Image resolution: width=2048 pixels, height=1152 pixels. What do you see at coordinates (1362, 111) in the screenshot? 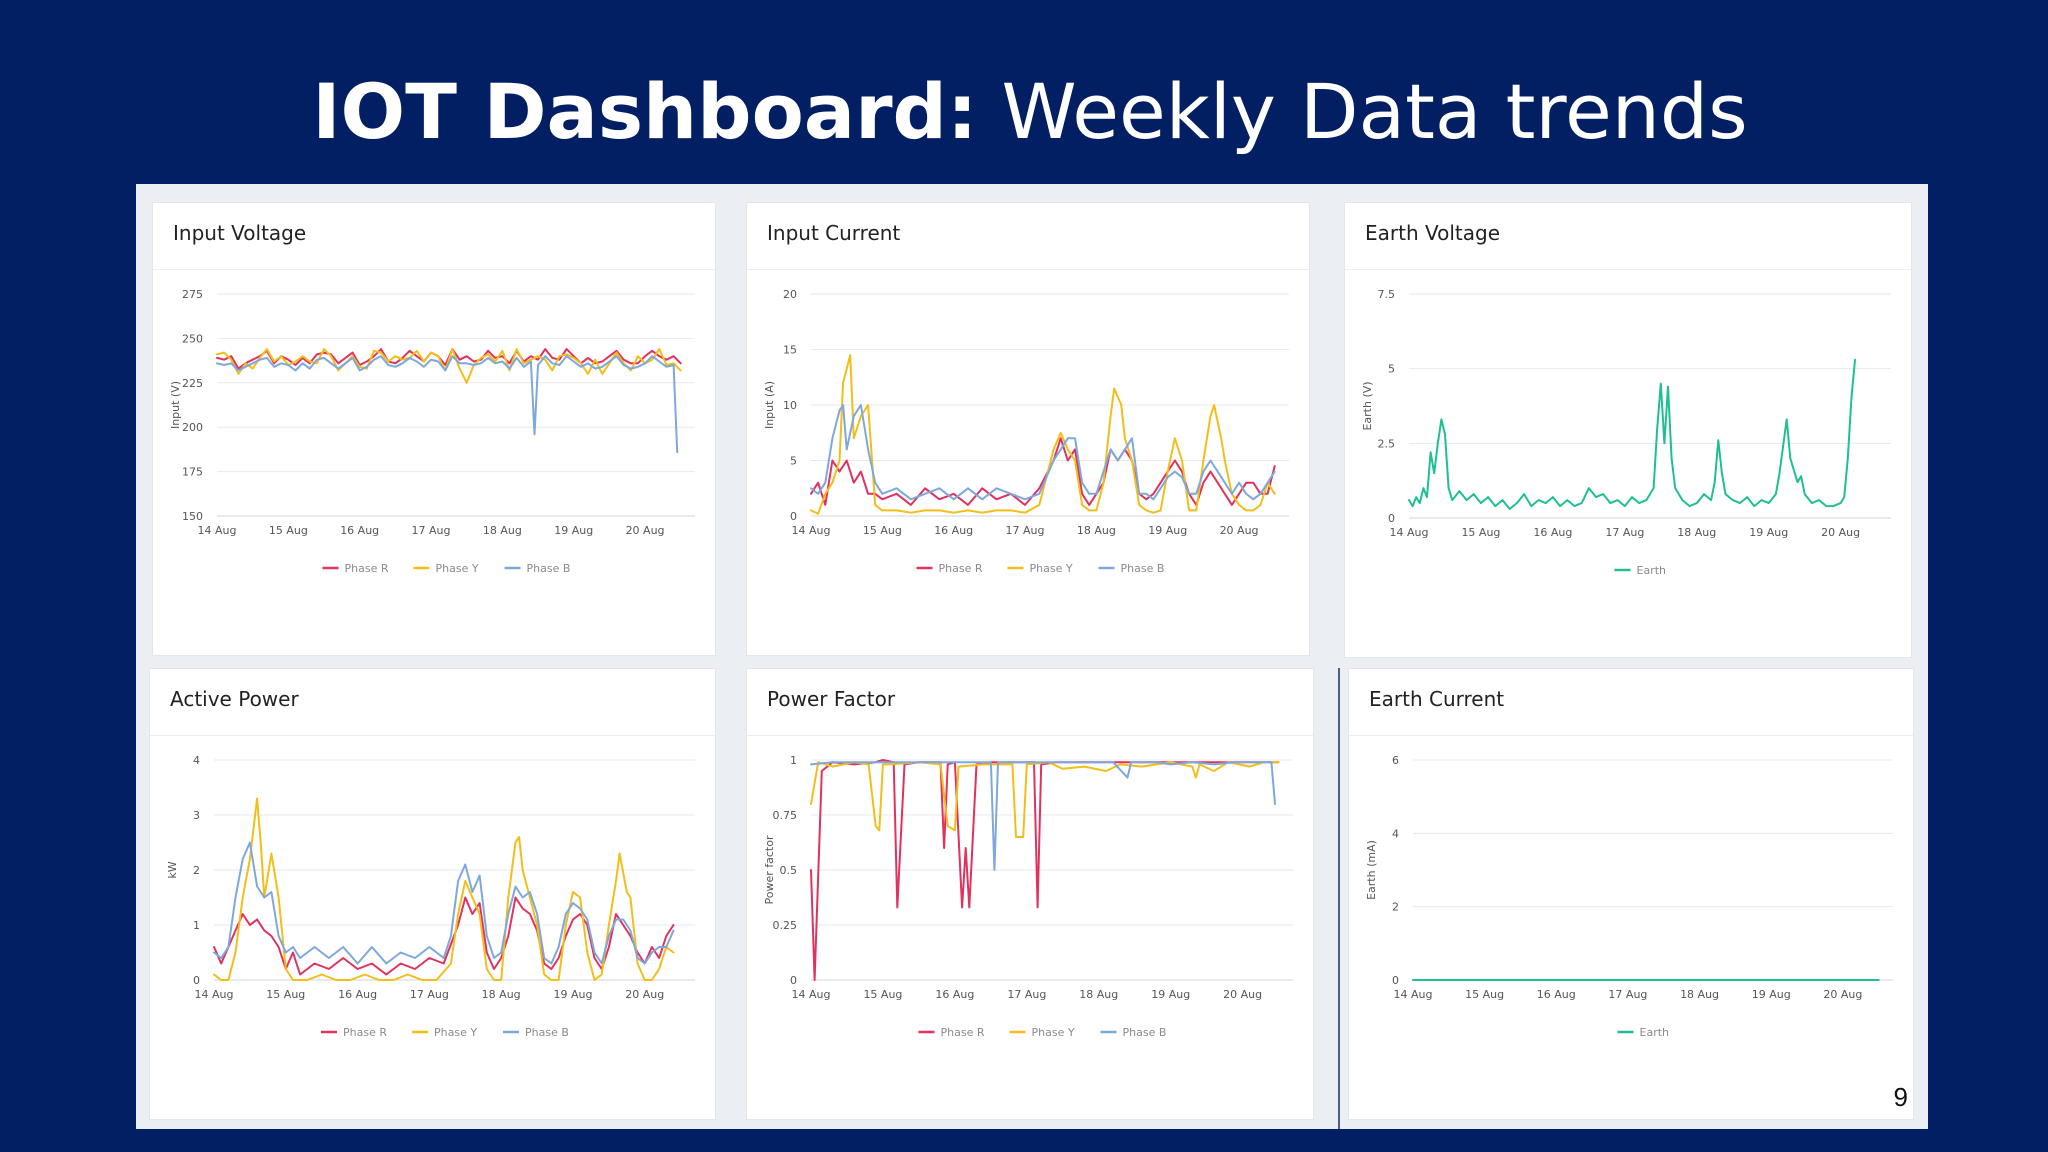
I see `slide-title-rest: Weekly Data trends` at bounding box center [1362, 111].